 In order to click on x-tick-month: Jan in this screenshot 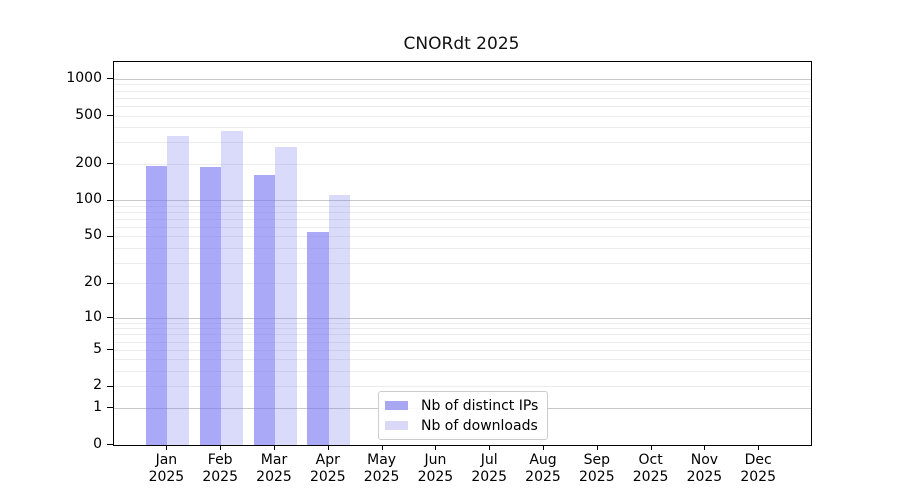, I will do `click(166, 460)`.